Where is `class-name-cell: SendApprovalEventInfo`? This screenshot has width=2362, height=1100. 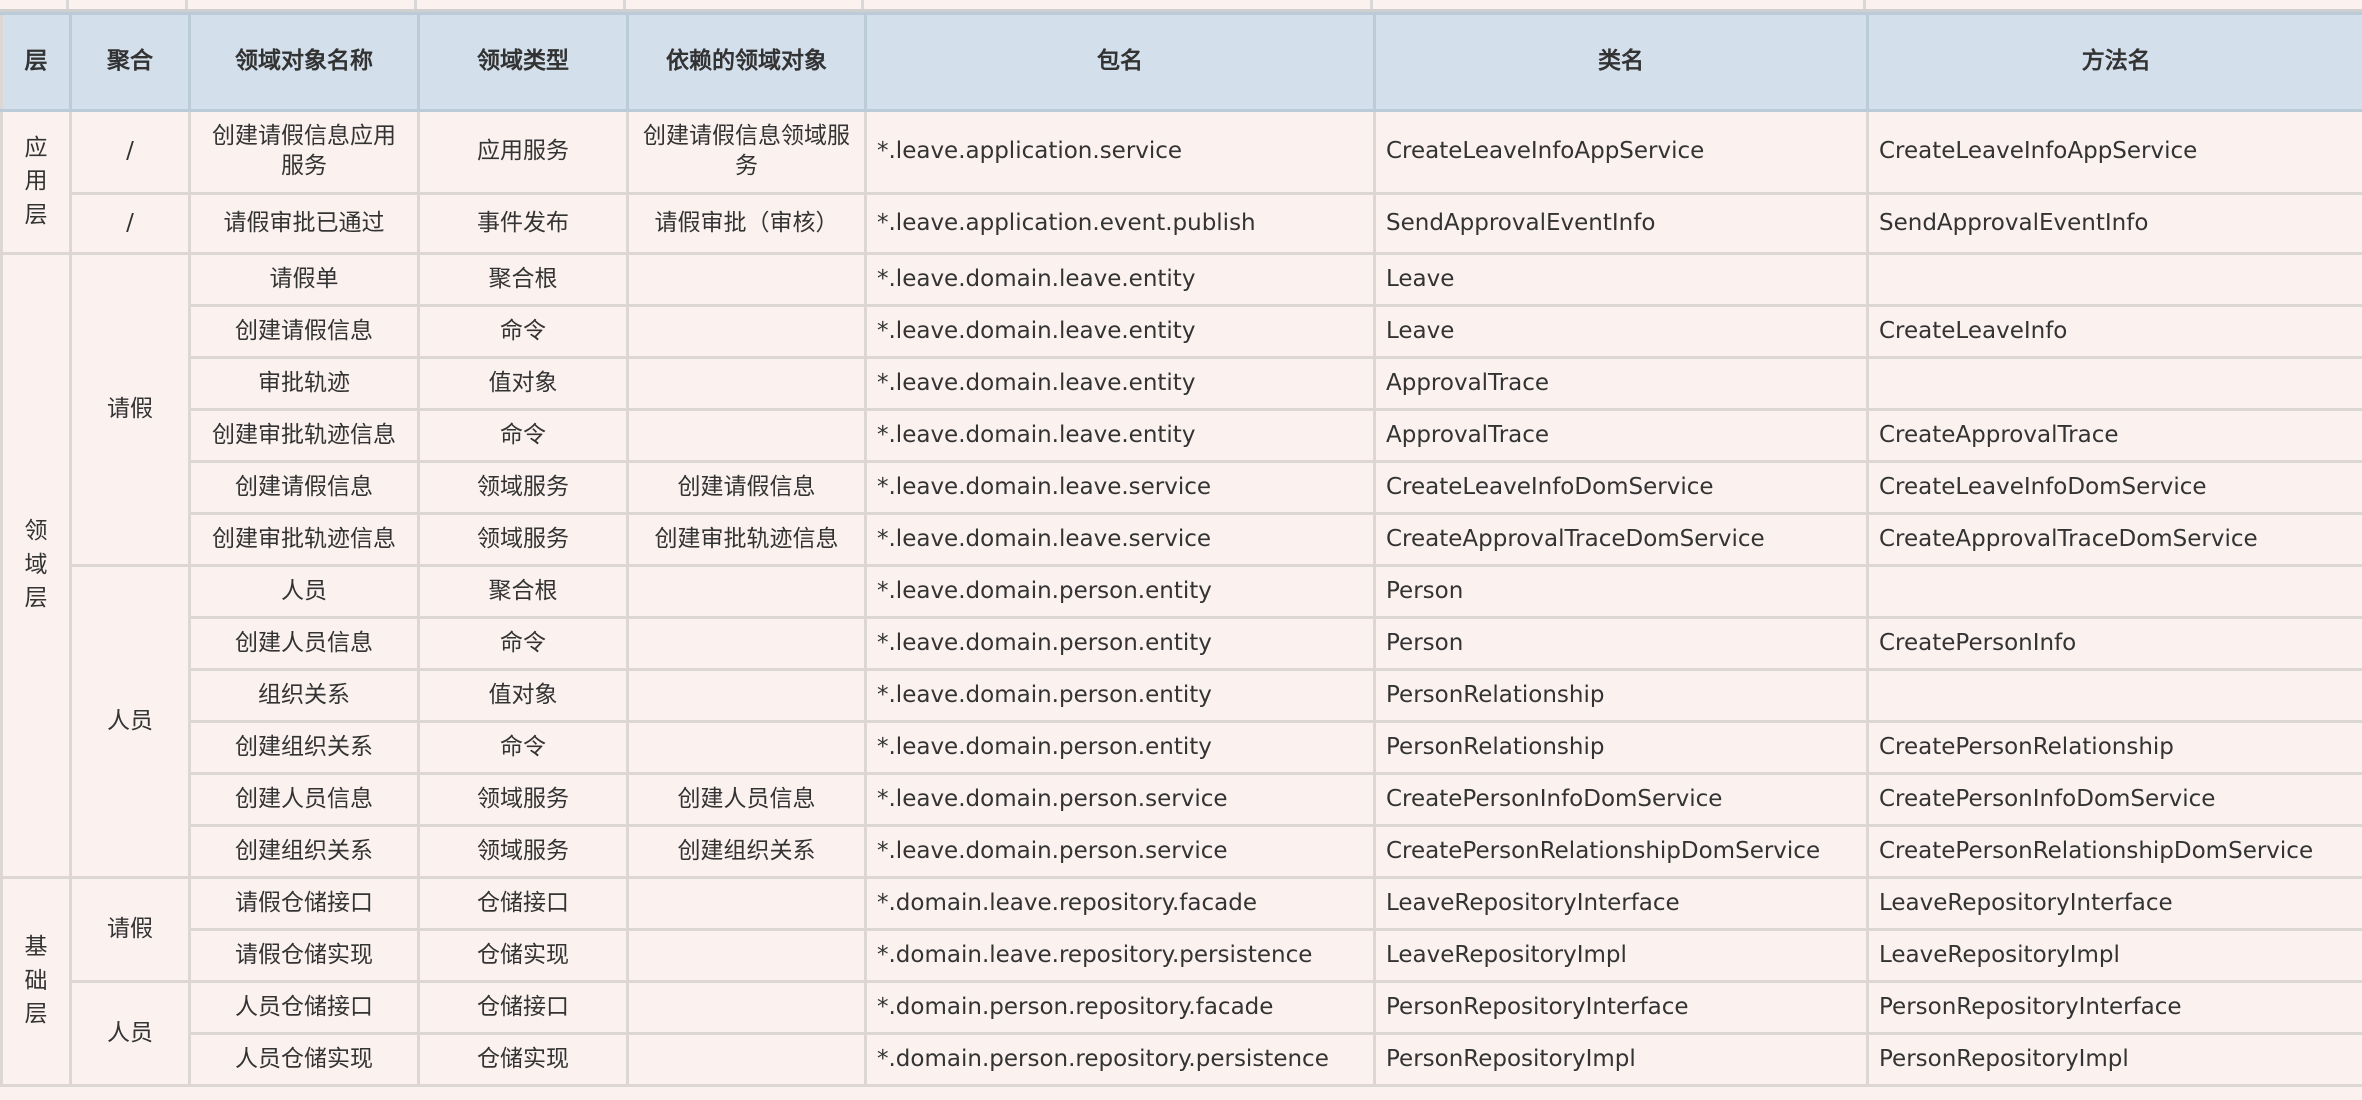 class-name-cell: SendApprovalEventInfo is located at coordinates (1621, 223).